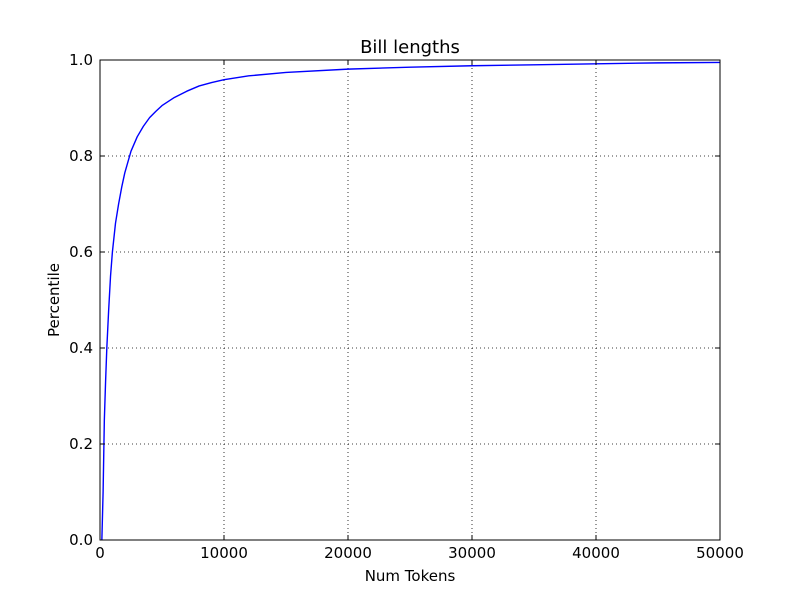  Describe the element at coordinates (81, 156) in the screenshot. I see `y-tick-label: 0.8` at that location.